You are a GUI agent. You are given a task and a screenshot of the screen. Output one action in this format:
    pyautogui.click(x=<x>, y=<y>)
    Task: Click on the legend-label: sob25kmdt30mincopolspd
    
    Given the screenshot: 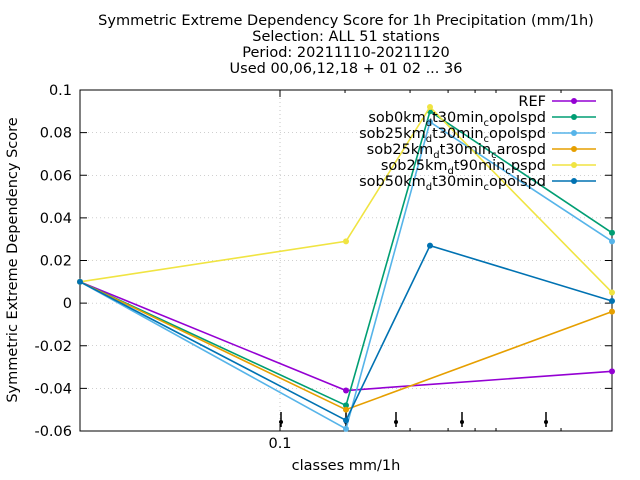 What is the action you would take?
    pyautogui.click(x=452, y=135)
    